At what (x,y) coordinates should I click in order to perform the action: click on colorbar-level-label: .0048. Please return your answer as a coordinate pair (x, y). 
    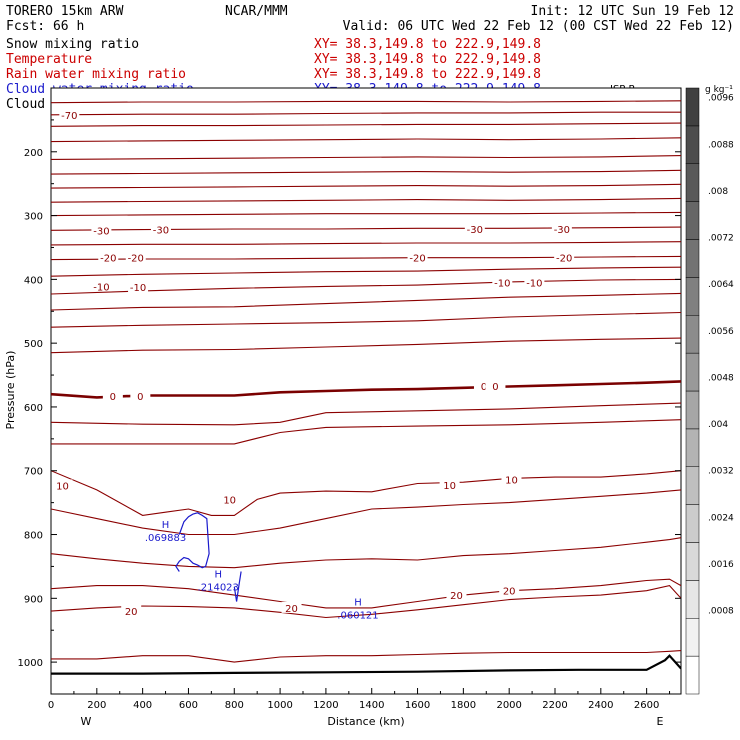
    Looking at the image, I should click on (721, 378).